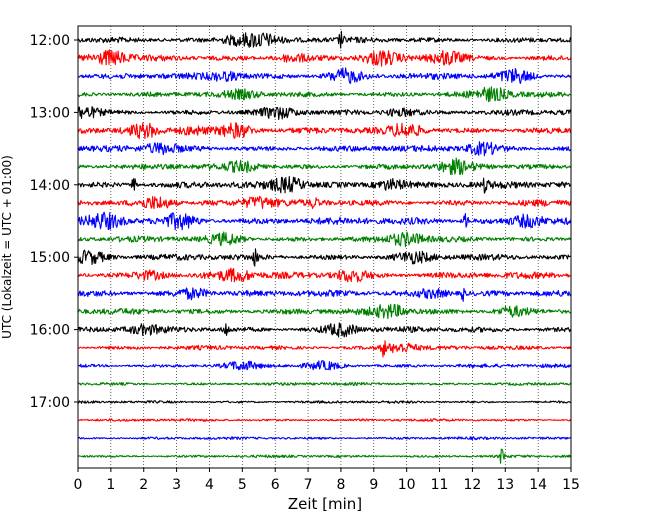 This screenshot has width=650, height=520. Describe the element at coordinates (340, 485) in the screenshot. I see `x-tick-label: 8` at that location.